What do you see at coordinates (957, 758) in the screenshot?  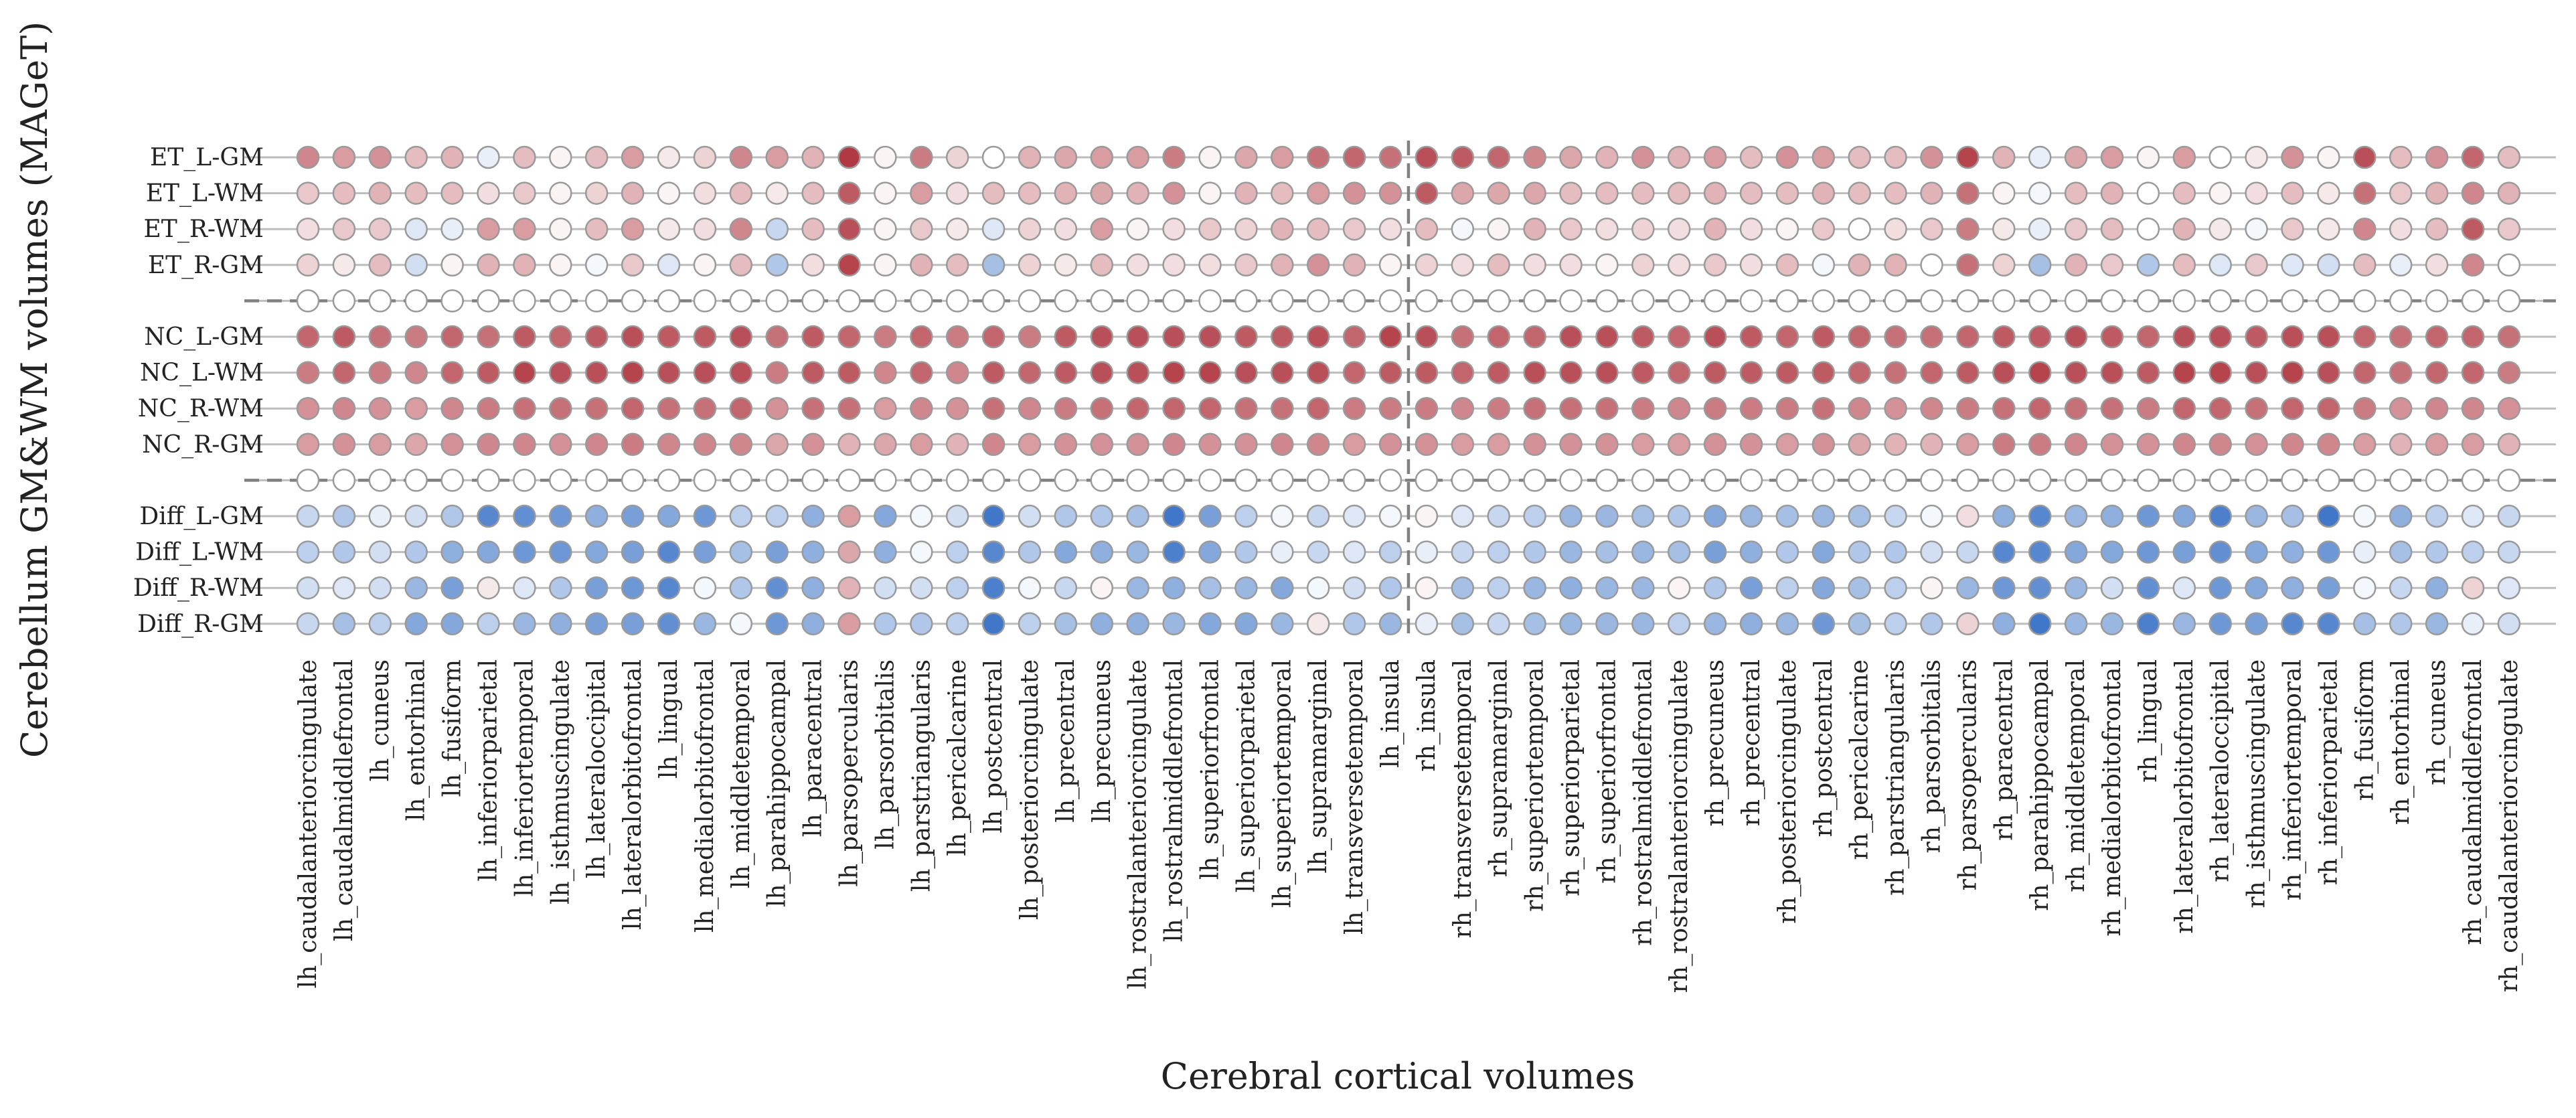 I see `column-label: lh_pericalcarine` at bounding box center [957, 758].